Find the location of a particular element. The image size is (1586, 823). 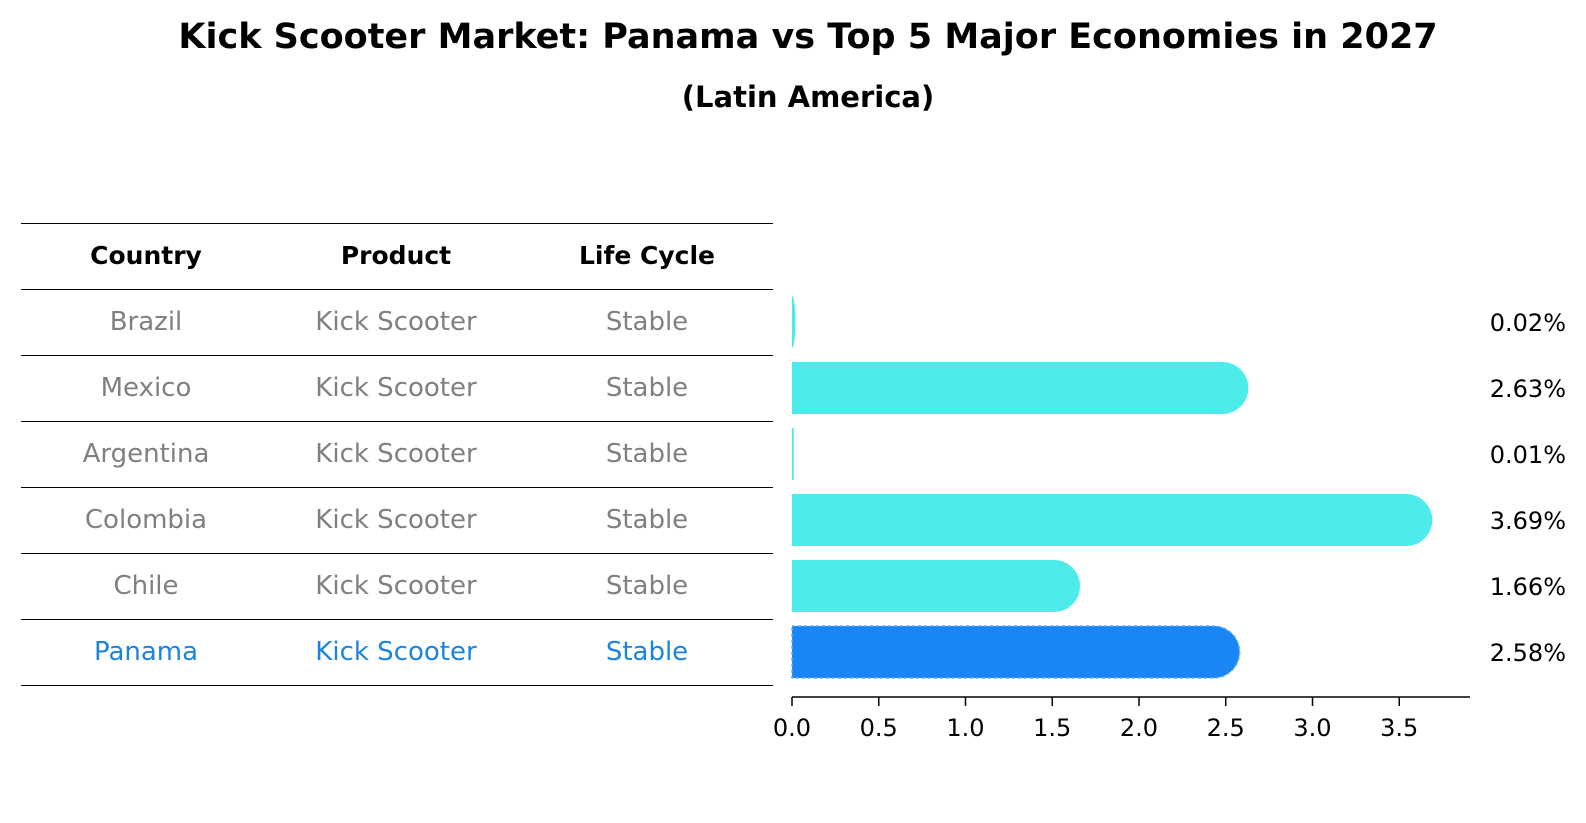

country-cell: Panama is located at coordinates (146, 652).